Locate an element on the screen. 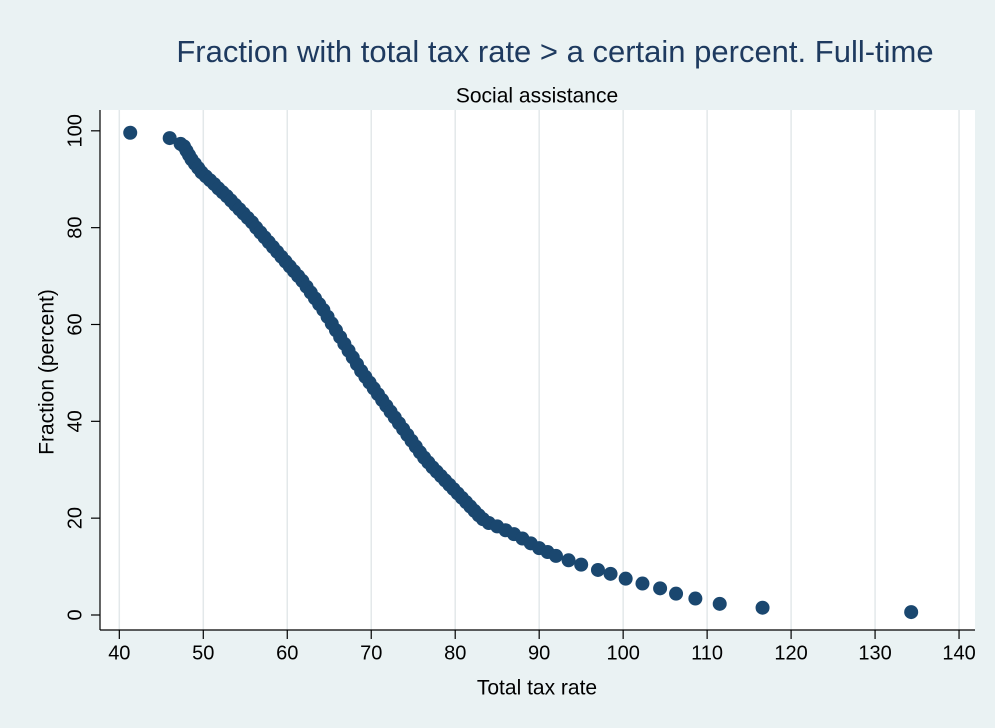 Image resolution: width=995 pixels, height=728 pixels. y-axis-label: Fraction (percent) is located at coordinates (47, 372).